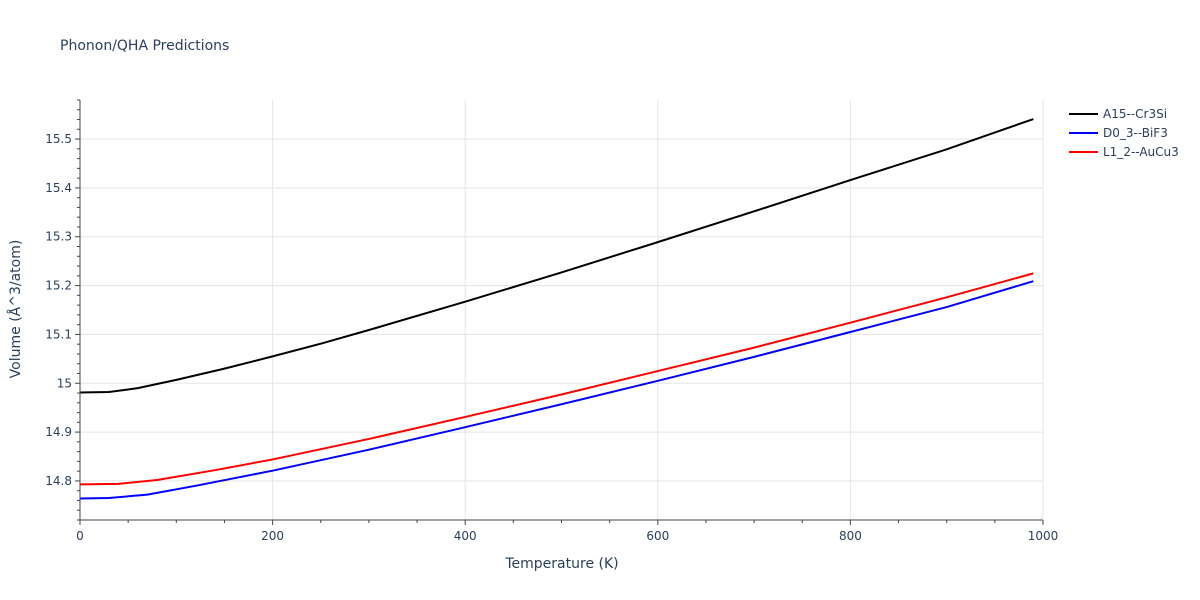 Image resolution: width=1200 pixels, height=600 pixels. What do you see at coordinates (58, 237) in the screenshot?
I see `y-tick-label: 15.3` at bounding box center [58, 237].